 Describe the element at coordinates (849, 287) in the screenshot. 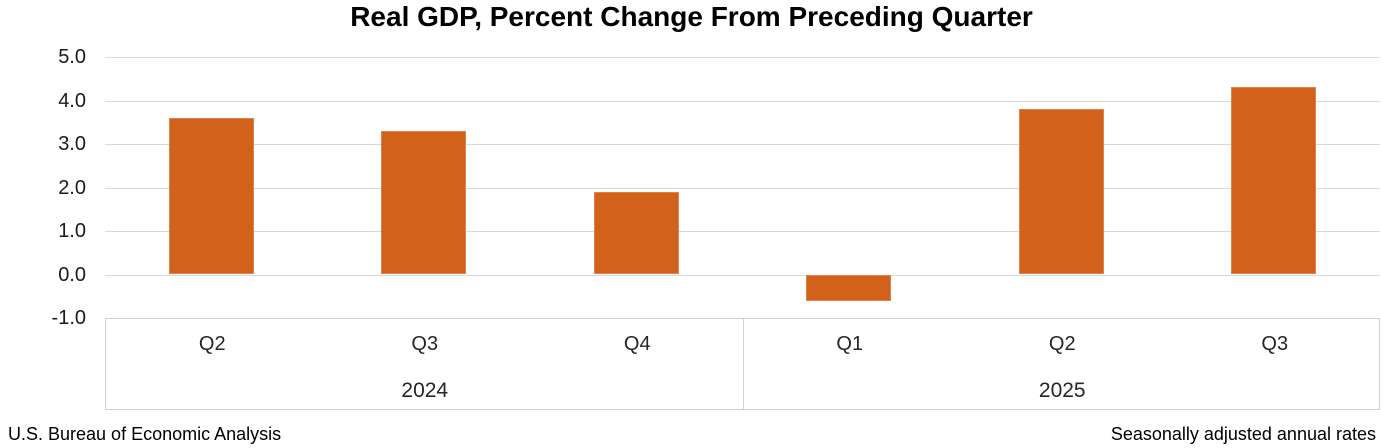

I see `bar-Q1-2025` at that location.